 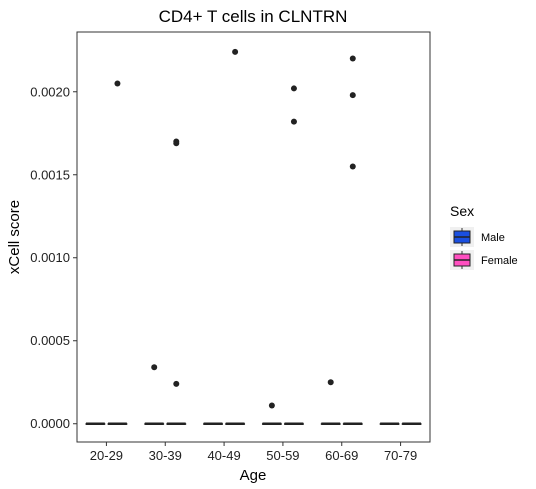 I want to click on x-tick-label: 30-39, so click(x=165, y=455).